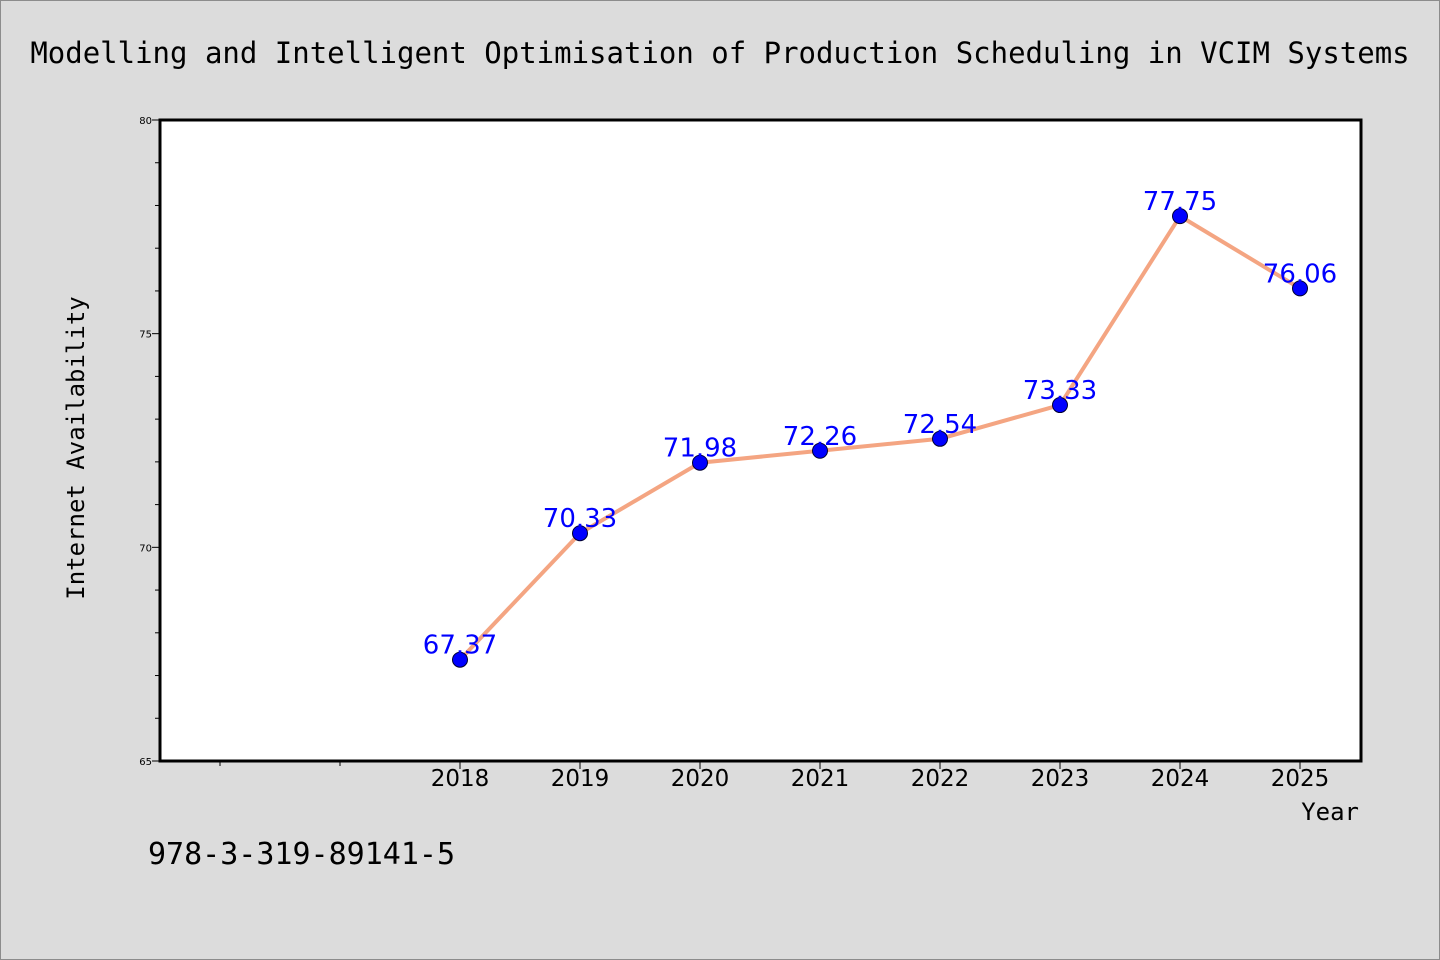 The height and width of the screenshot is (960, 1440). I want to click on x-tick-label: 2022, so click(940, 779).